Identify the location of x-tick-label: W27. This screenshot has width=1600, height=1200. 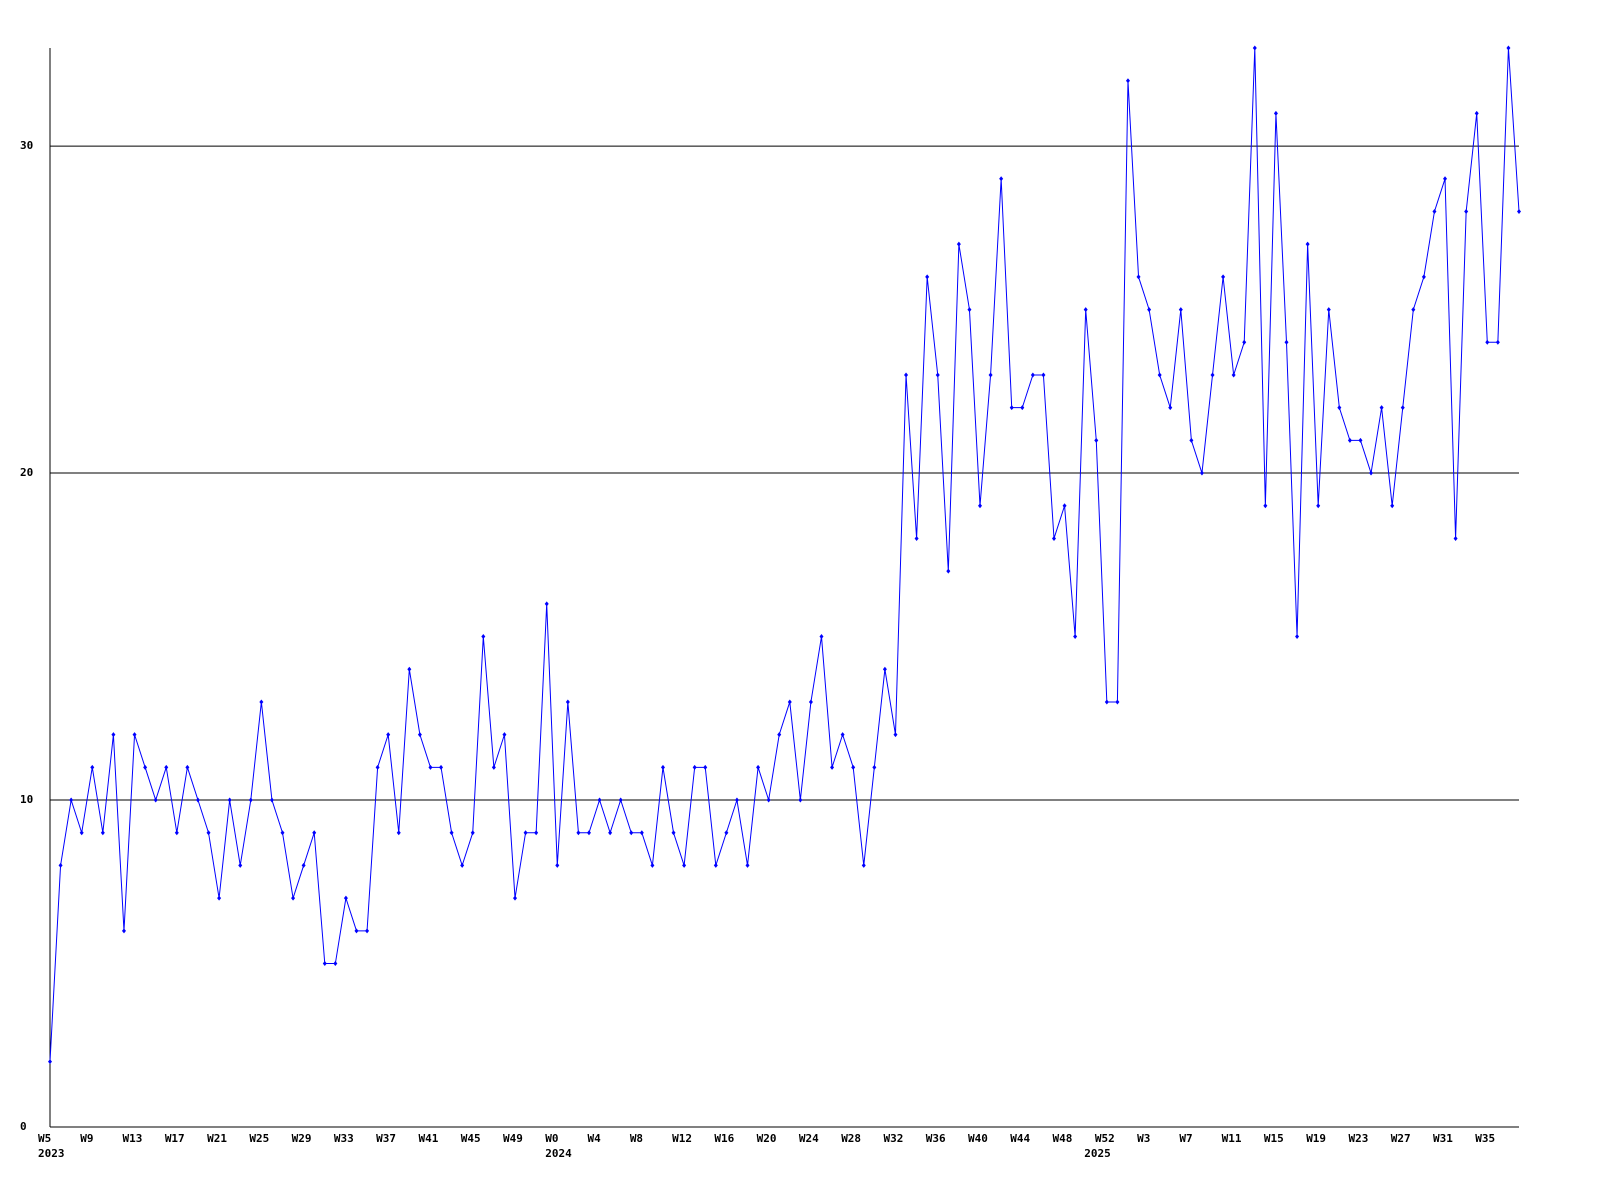
(1401, 1138).